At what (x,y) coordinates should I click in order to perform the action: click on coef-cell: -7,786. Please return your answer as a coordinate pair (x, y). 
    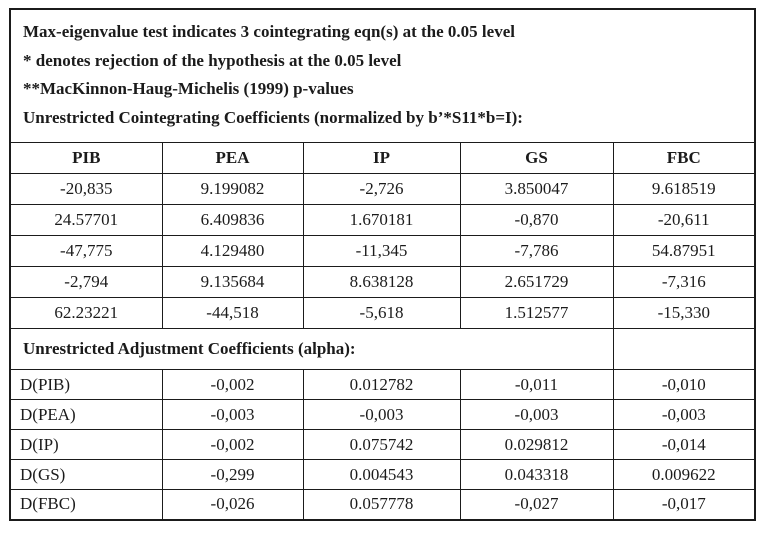
    Looking at the image, I should click on (536, 251).